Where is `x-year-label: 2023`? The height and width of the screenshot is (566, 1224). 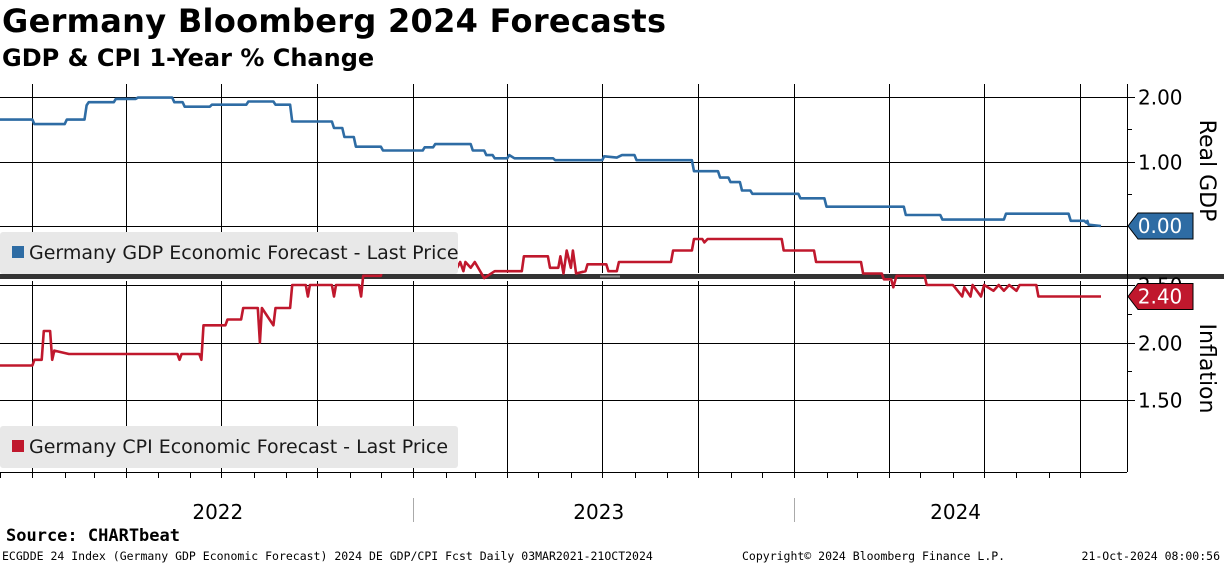
x-year-label: 2023 is located at coordinates (598, 512).